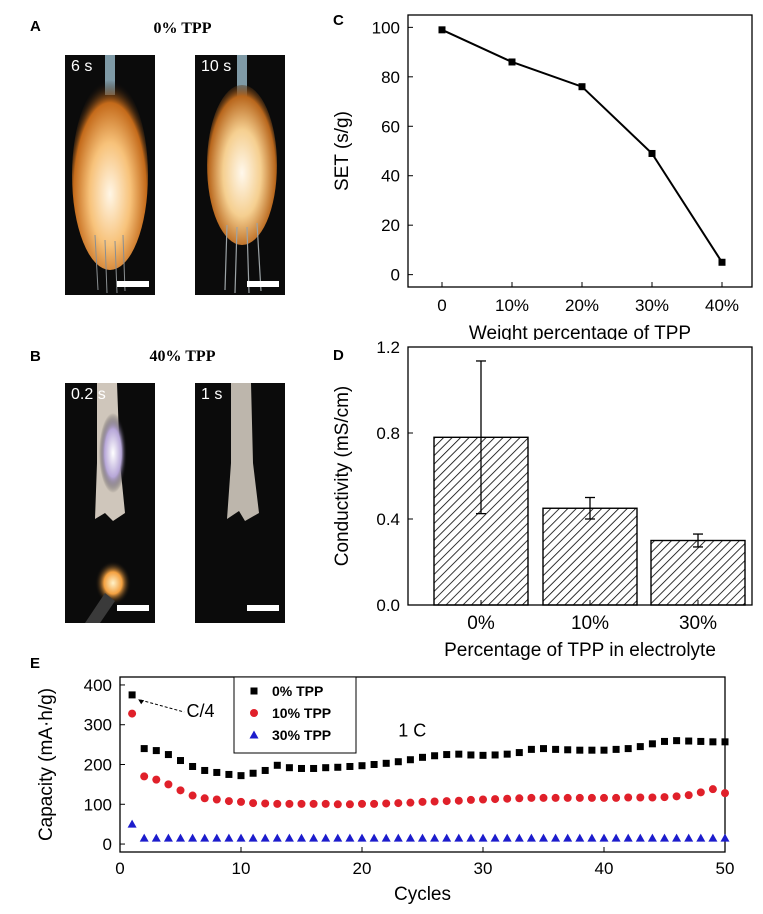  I want to click on y-tick-label: 60, so click(390, 126).